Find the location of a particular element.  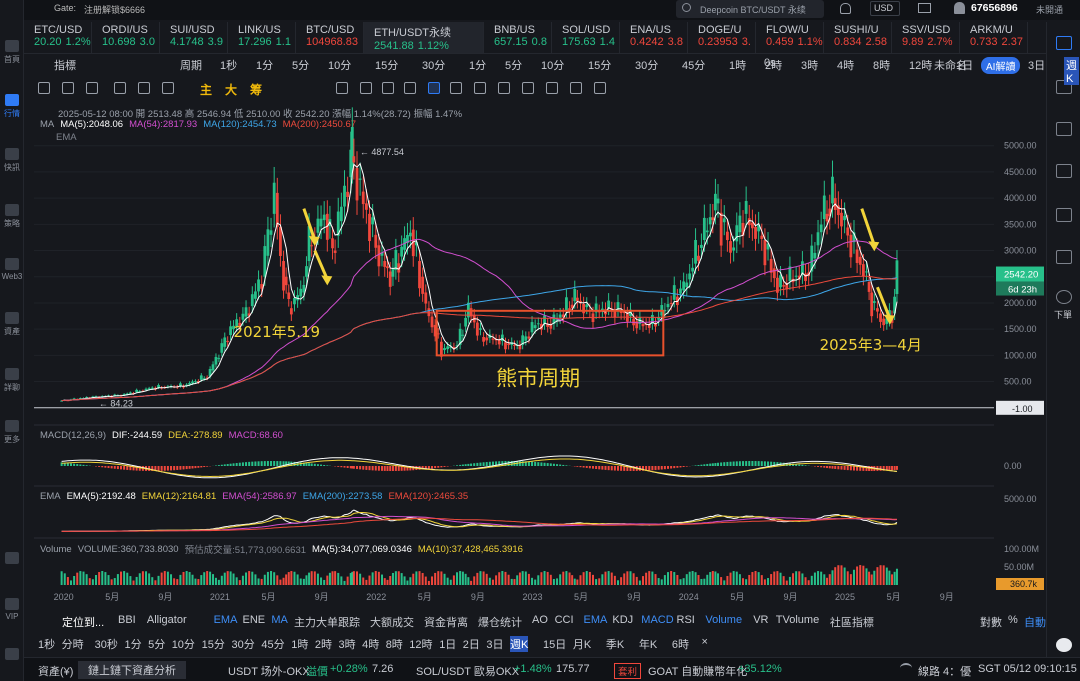

order-label: 下單 is located at coordinates (1063, 315).